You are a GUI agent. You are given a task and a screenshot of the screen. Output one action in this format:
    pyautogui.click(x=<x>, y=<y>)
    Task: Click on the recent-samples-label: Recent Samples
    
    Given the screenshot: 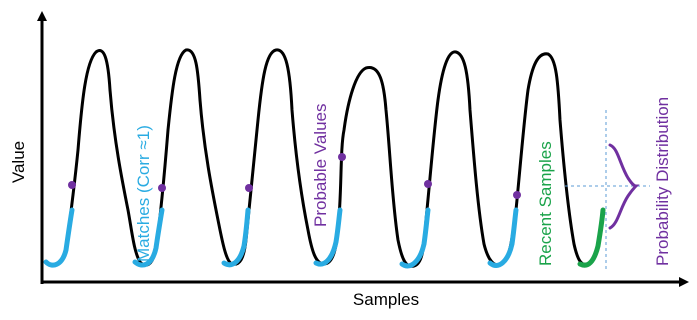 What is the action you would take?
    pyautogui.click(x=545, y=203)
    